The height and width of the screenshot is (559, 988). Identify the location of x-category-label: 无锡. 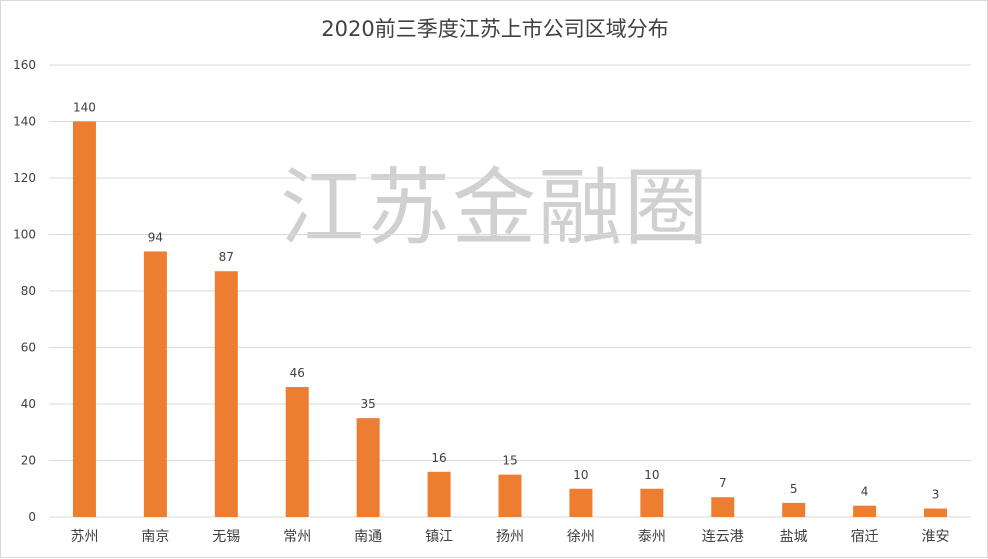
(226, 537).